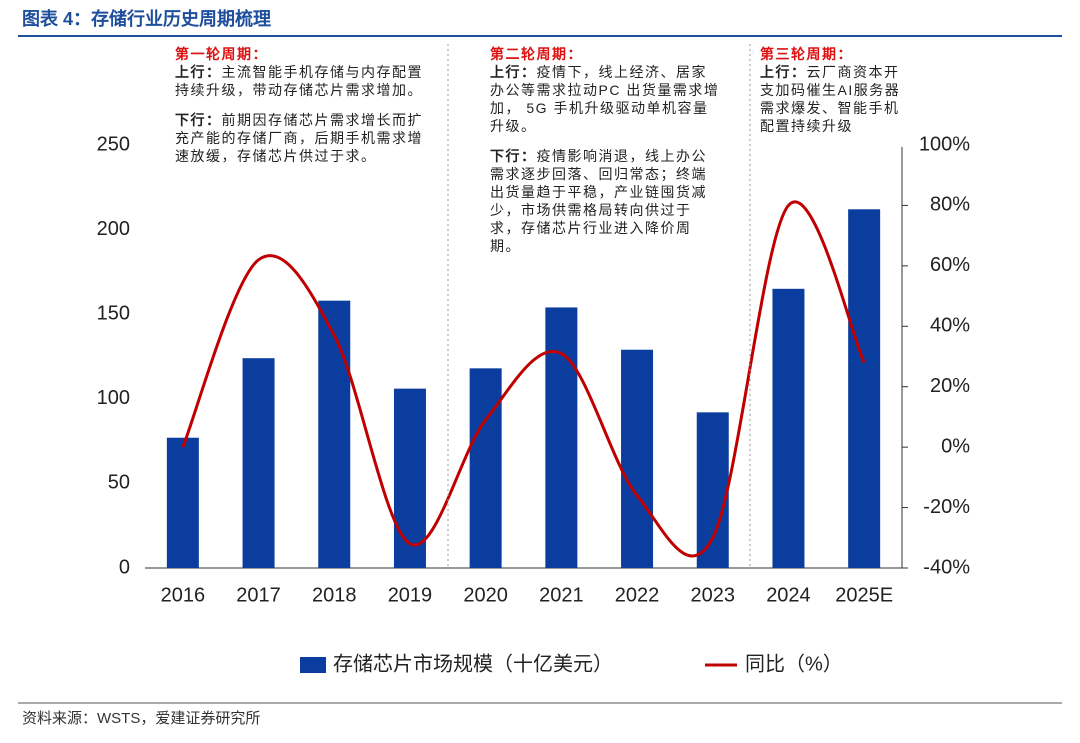 This screenshot has width=1080, height=743. What do you see at coordinates (410, 595) in the screenshot?
I see `x-tick-label: 2019` at bounding box center [410, 595].